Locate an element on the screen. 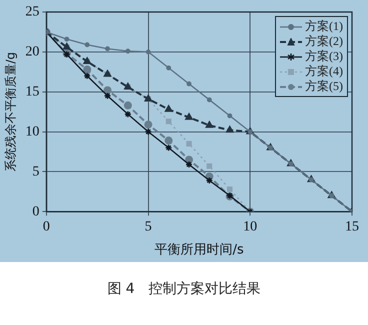 The image size is (368, 325). x-tick-label: 10 is located at coordinates (250, 227).